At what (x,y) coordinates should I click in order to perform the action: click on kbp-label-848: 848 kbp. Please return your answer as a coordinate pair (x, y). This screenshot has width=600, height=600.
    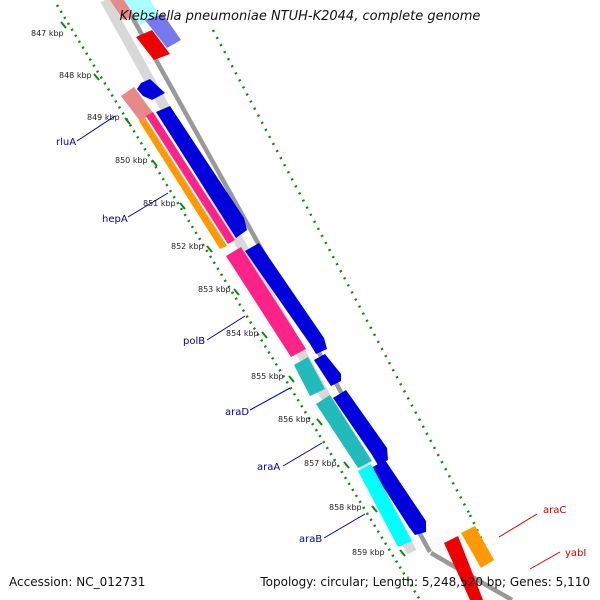
    Looking at the image, I should click on (75, 75).